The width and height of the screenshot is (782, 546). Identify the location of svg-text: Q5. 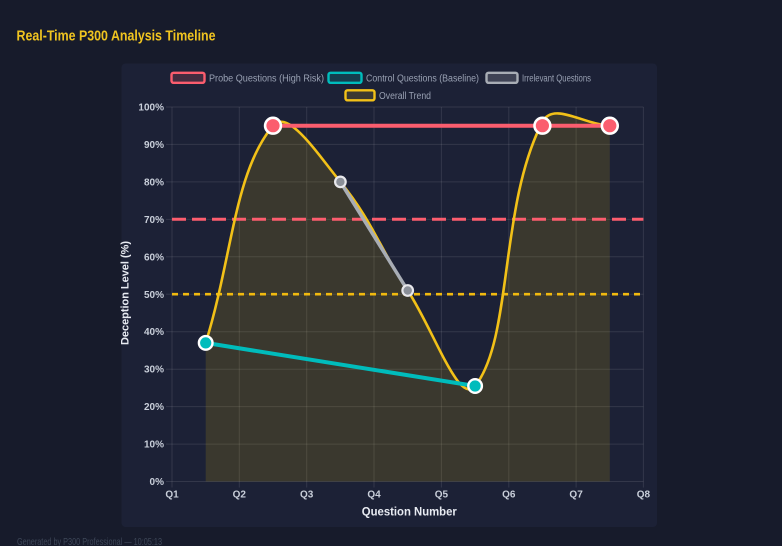
(442, 495).